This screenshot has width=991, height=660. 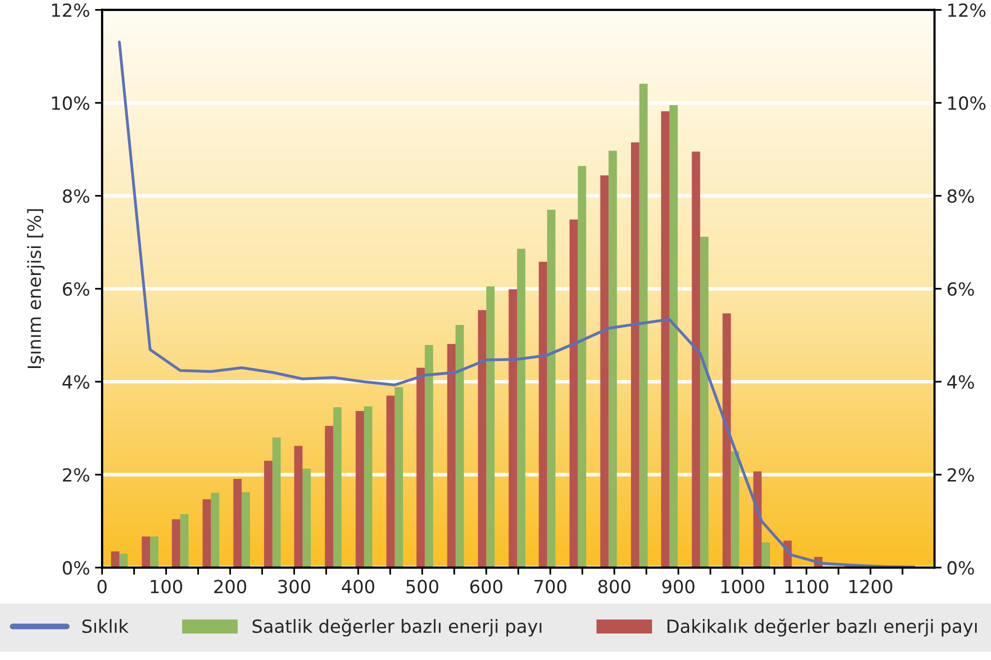 I want to click on y-tick-label: 12%, so click(x=71, y=10).